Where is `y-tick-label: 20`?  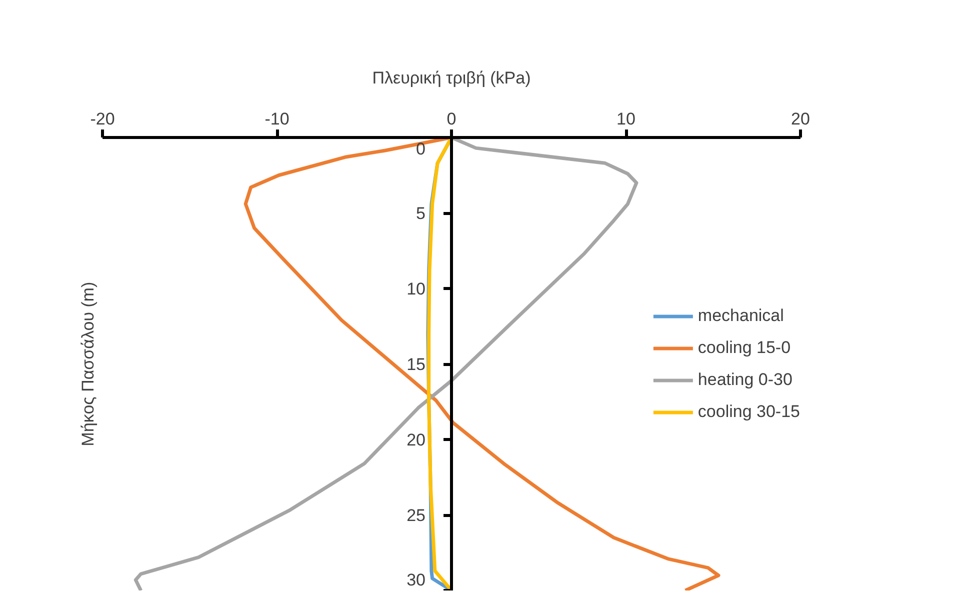 y-tick-label: 20 is located at coordinates (416, 440).